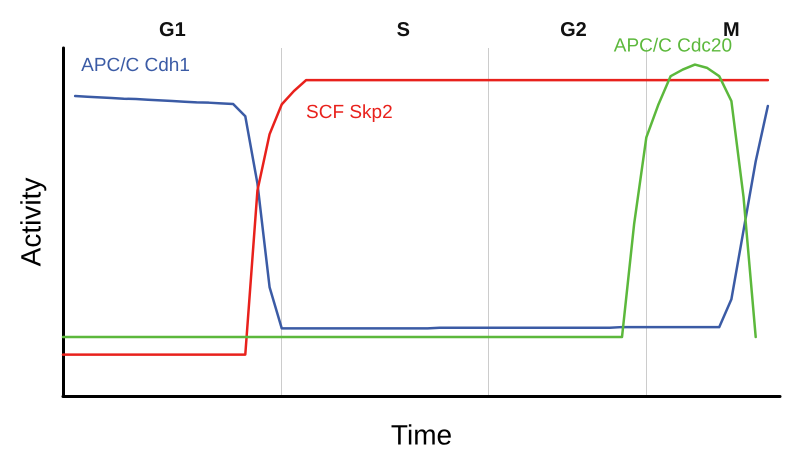 The width and height of the screenshot is (802, 462). What do you see at coordinates (135, 65) in the screenshot?
I see `series-label: APC/C Cdh1` at bounding box center [135, 65].